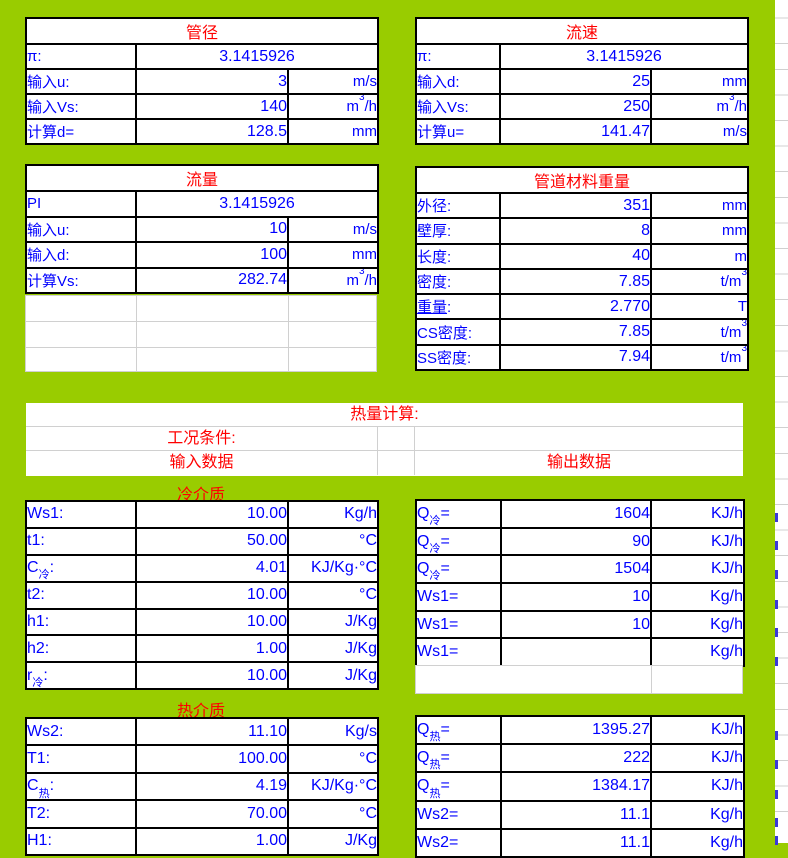  Describe the element at coordinates (81, 541) in the screenshot. I see `cell-label: t1:` at that location.